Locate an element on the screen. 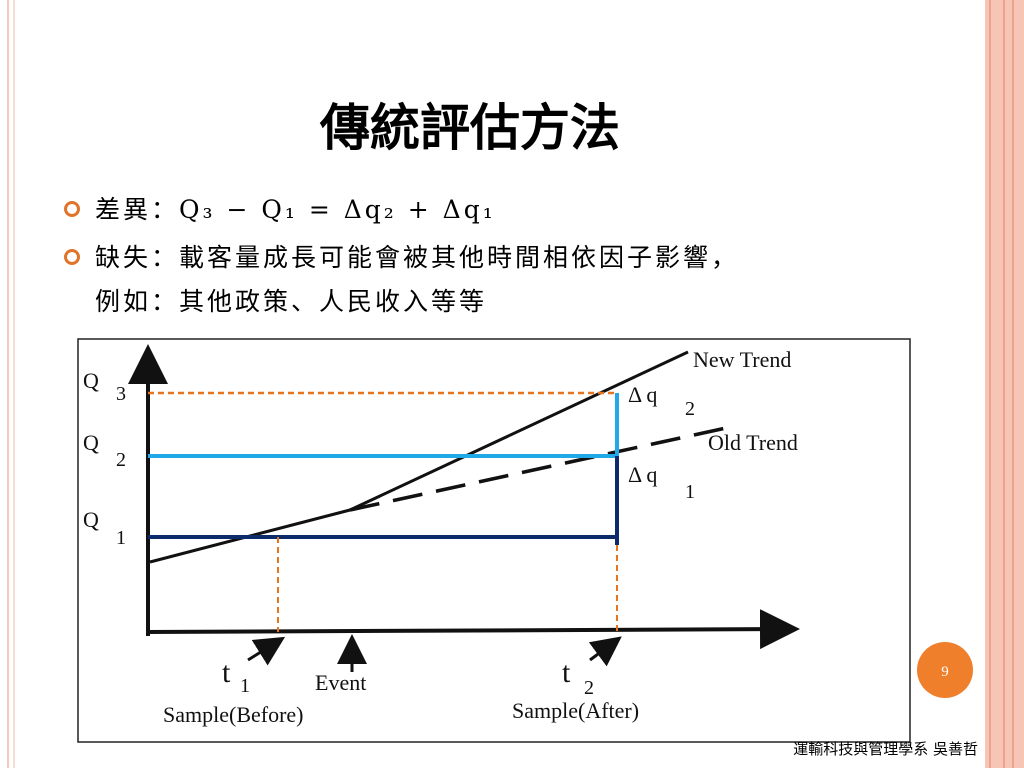  diagram-label: 3 is located at coordinates (121, 394).